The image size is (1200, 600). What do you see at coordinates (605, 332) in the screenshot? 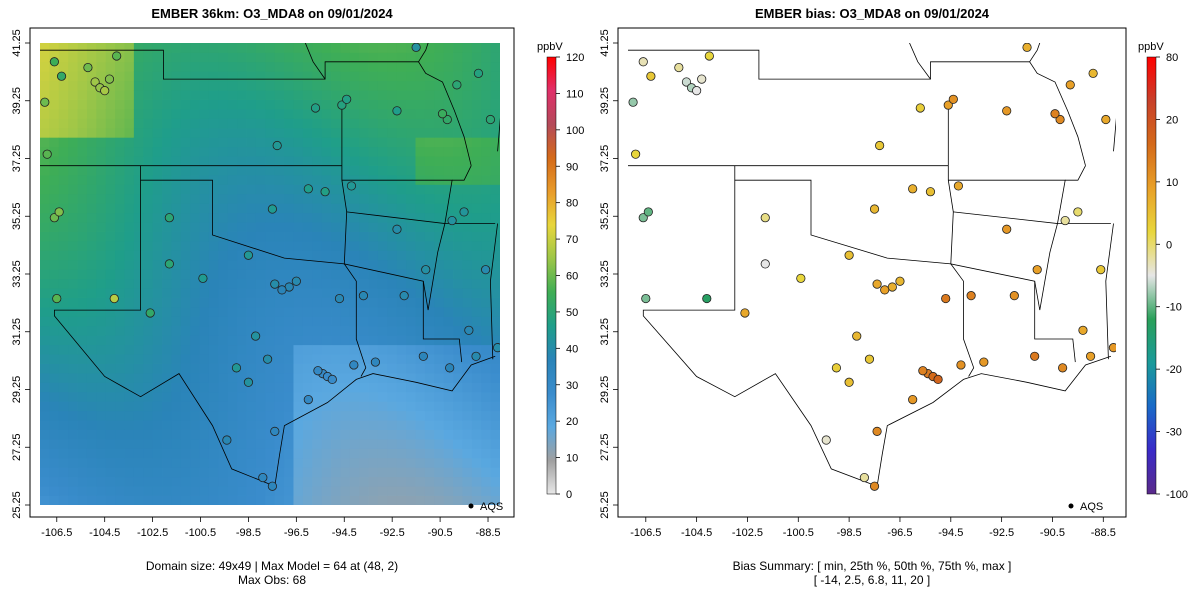
I see `y-tick-label: 31.25` at bounding box center [605, 332].